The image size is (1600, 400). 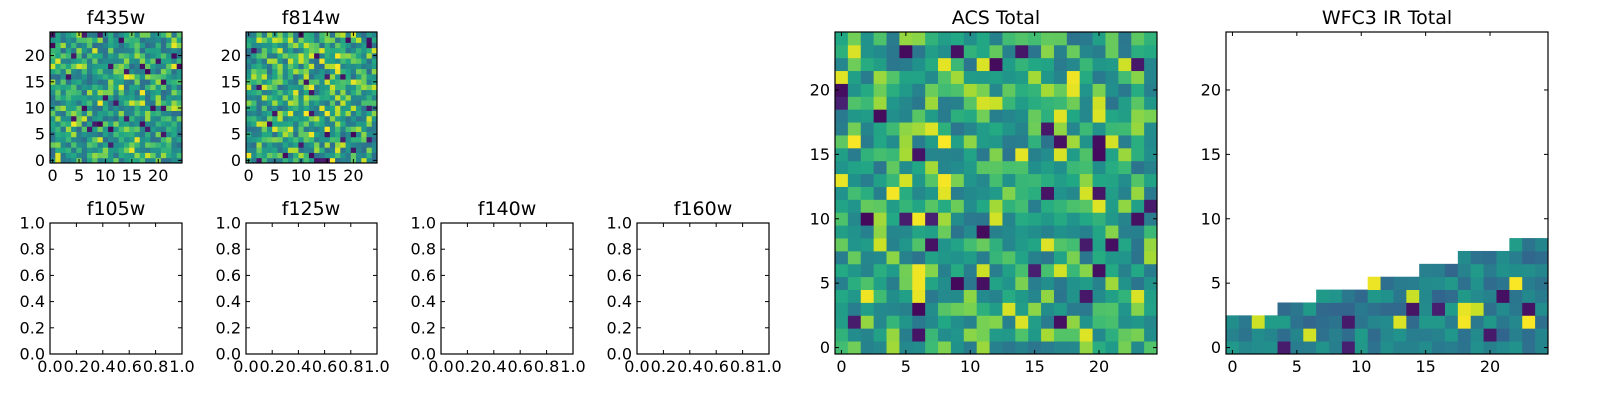 I want to click on y-tick-label: 5, so click(x=236, y=134).